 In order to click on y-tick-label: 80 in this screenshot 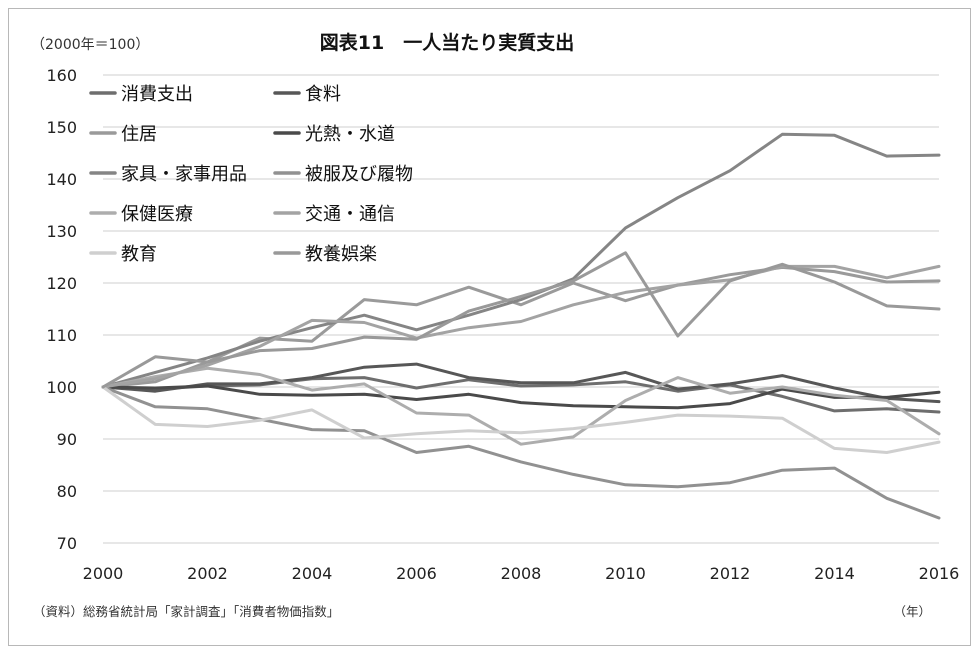, I will do `click(67, 491)`.